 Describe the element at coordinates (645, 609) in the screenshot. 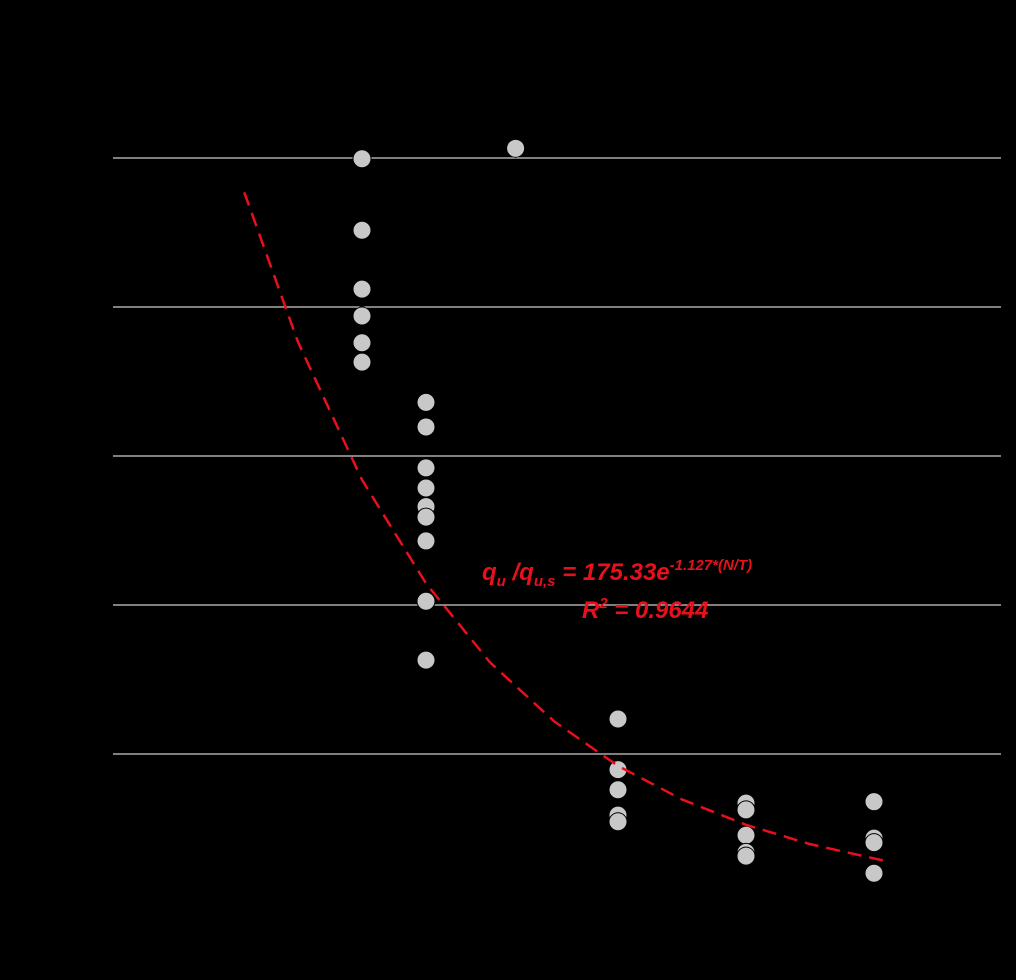

I see `r-squared: R2 = 0.9644` at that location.